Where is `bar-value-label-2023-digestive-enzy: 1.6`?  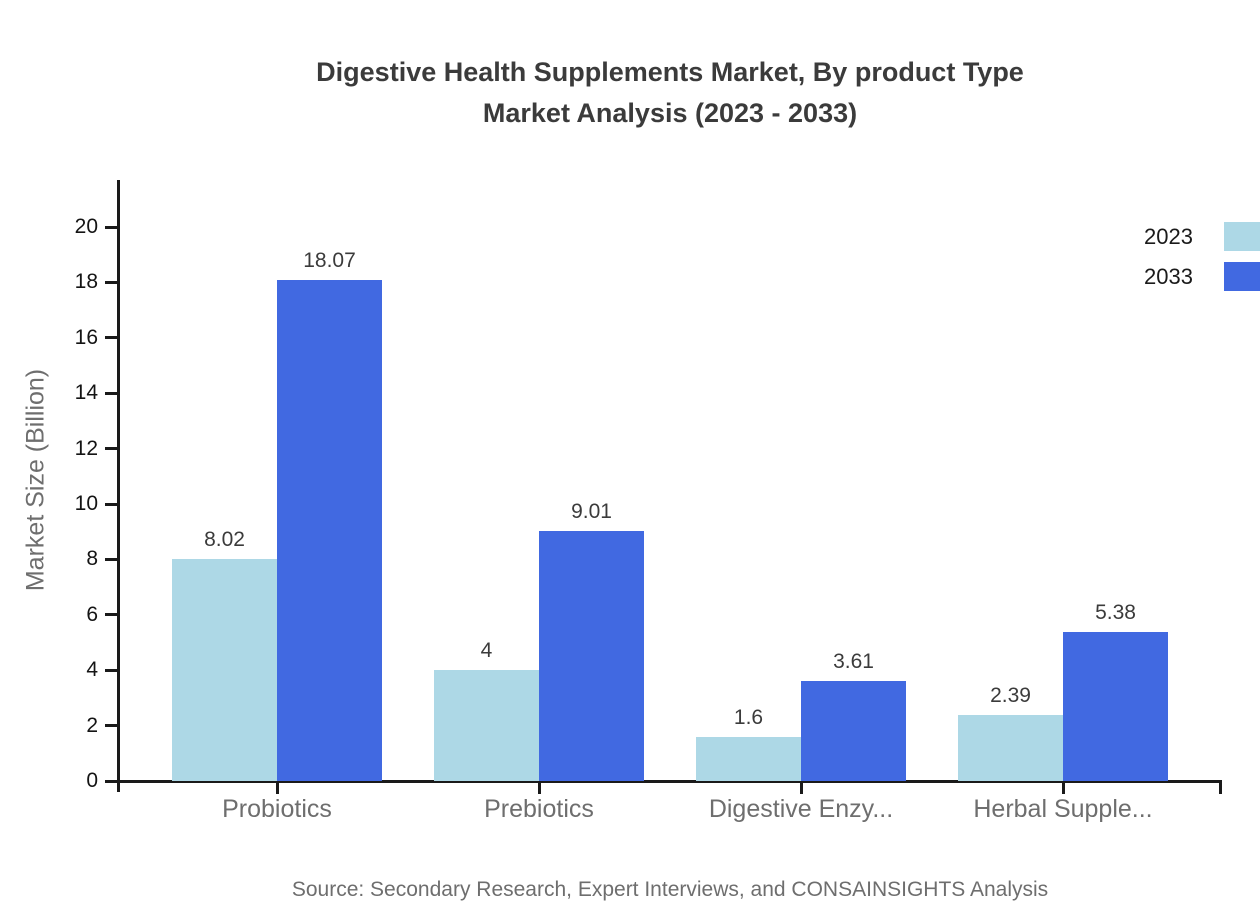
bar-value-label-2023-digestive-enzy: 1.6 is located at coordinates (748, 717).